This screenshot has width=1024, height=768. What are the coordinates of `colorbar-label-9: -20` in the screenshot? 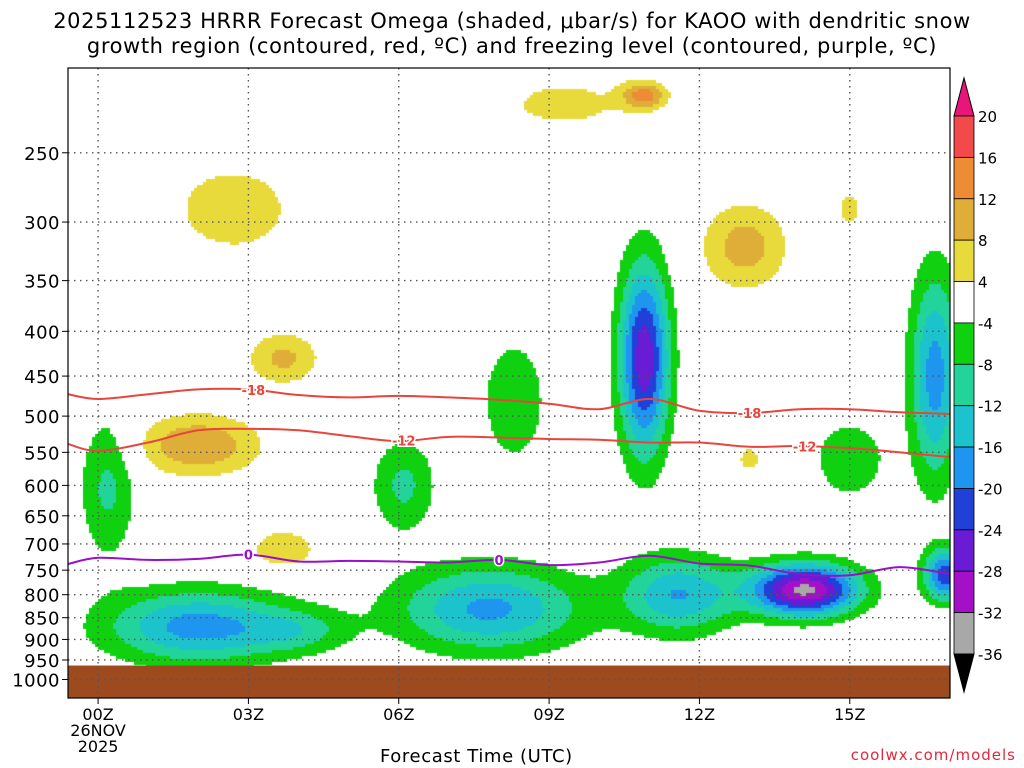 It's located at (990, 489).